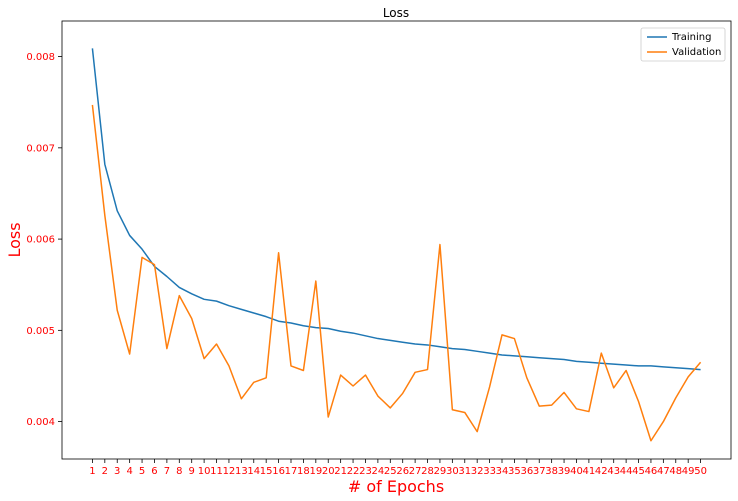 Image resolution: width=738 pixels, height=501 pixels. I want to click on x-tick-label: 21, so click(340, 471).